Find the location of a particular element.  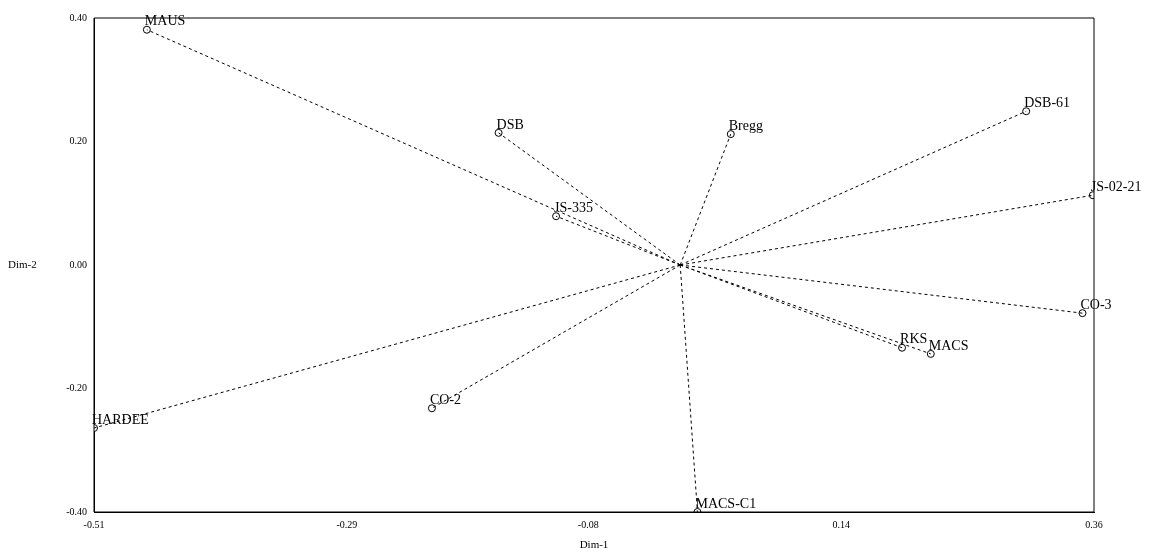

x-tick-label: 0.14 is located at coordinates (841, 524).